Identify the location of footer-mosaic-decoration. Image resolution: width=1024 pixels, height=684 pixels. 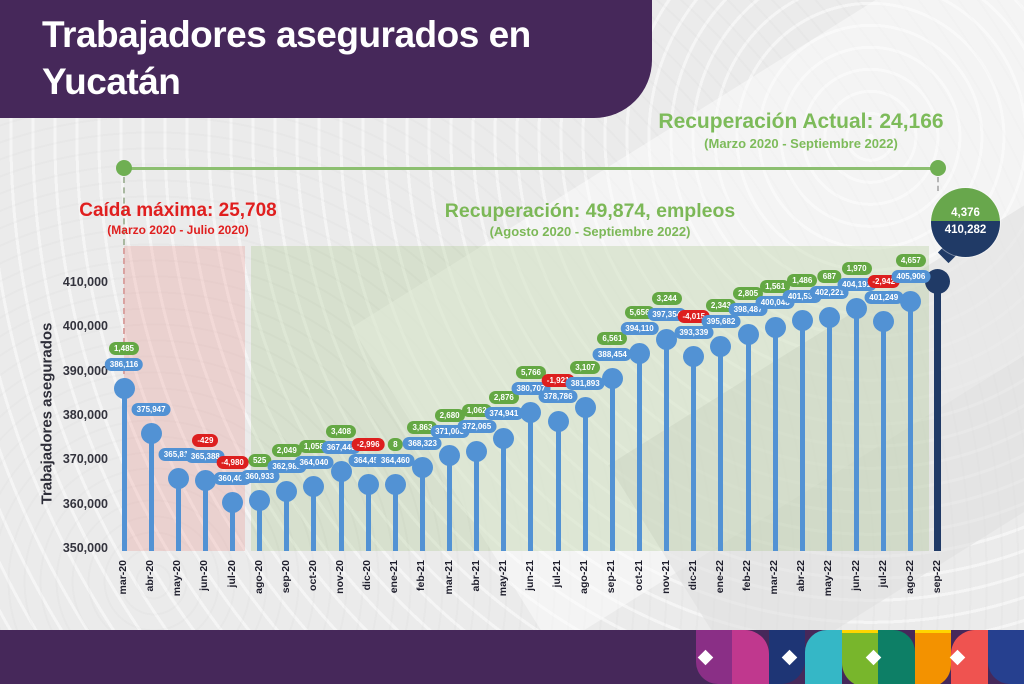
(860, 657).